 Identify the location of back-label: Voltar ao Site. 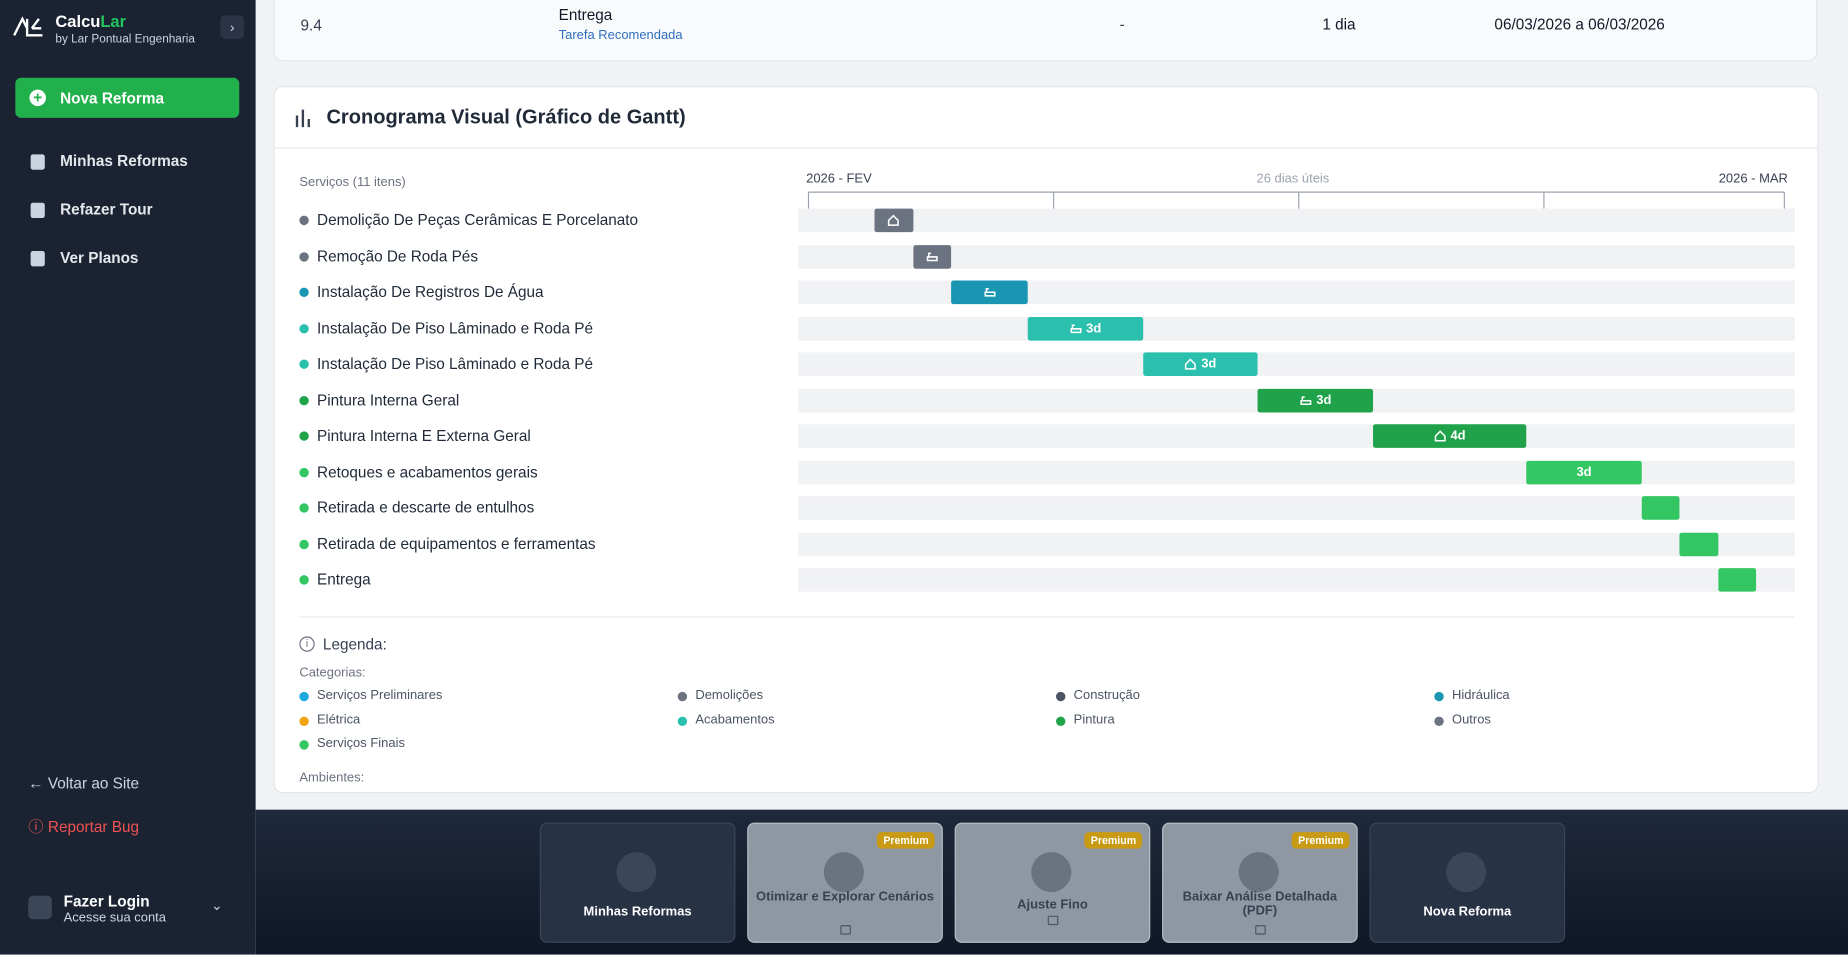
(93, 783).